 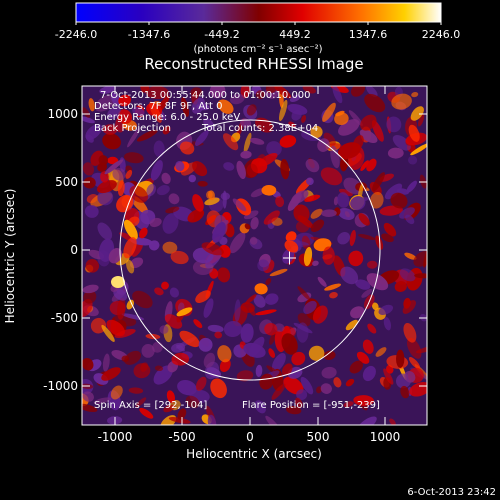 What do you see at coordinates (149, 34) in the screenshot?
I see `colorbar-tick-label: -1347.6` at bounding box center [149, 34].